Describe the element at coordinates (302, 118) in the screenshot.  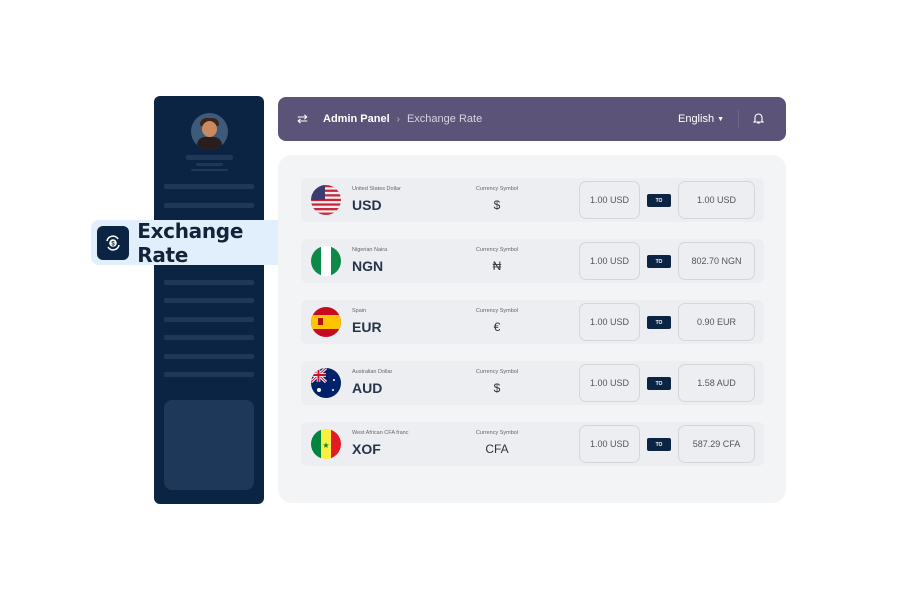
I see `swap-icon: ⇄` at that location.